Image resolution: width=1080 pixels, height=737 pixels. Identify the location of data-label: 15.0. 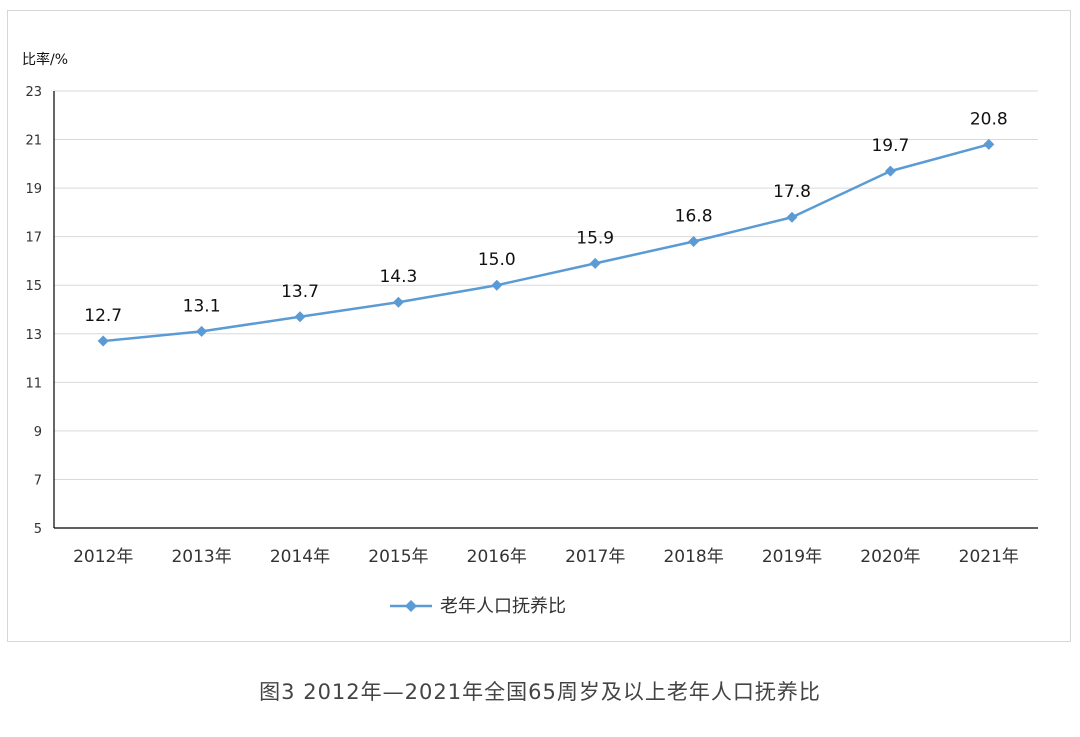
(497, 260).